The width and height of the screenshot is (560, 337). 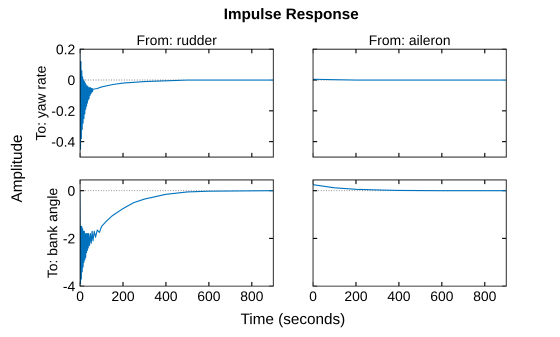 I want to click on y-tick-label: -4, so click(x=69, y=287).